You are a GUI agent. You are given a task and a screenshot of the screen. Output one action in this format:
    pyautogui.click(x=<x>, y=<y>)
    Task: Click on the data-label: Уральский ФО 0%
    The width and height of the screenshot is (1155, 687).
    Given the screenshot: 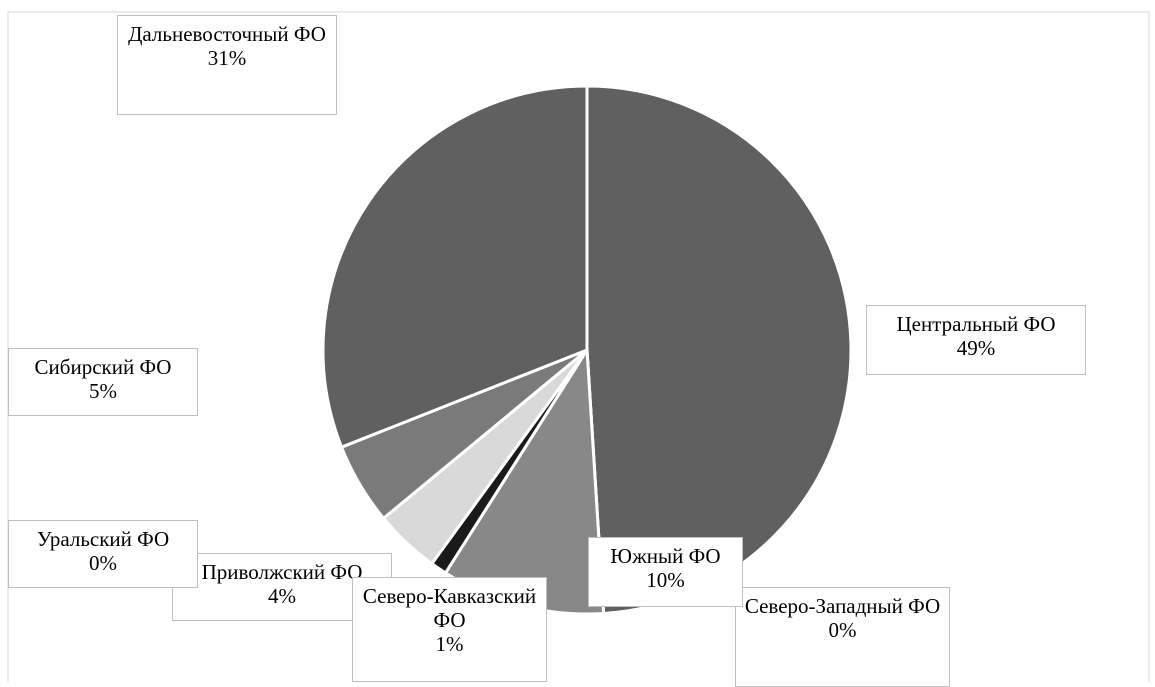 What is the action you would take?
    pyautogui.click(x=103, y=554)
    